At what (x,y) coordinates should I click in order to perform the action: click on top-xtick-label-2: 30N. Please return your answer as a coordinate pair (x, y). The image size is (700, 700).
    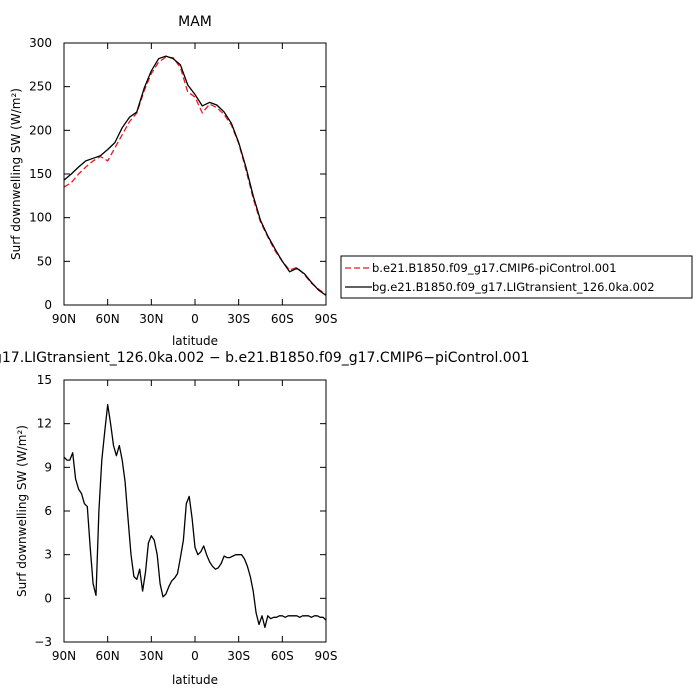
    Looking at the image, I should click on (151, 319).